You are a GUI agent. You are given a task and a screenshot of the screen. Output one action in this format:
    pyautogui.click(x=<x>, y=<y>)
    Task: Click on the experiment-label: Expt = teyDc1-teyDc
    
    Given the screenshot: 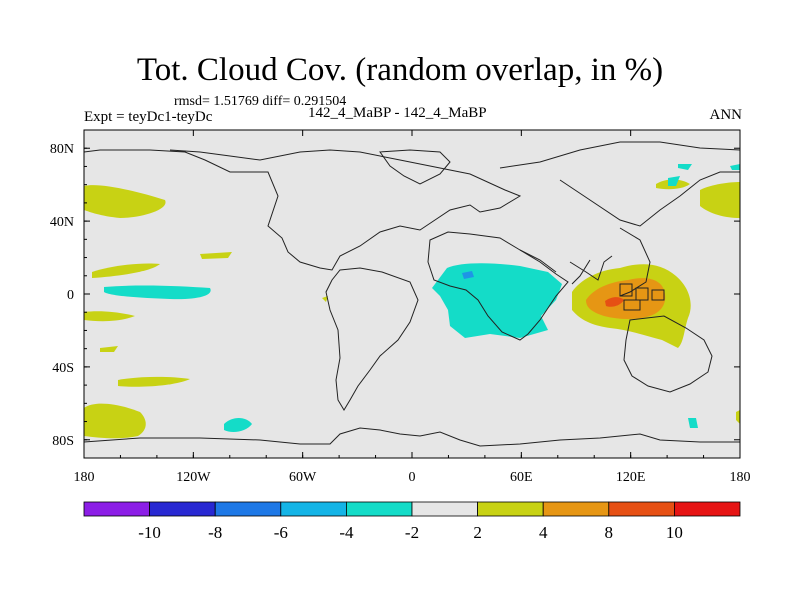 What is the action you would take?
    pyautogui.click(x=148, y=117)
    